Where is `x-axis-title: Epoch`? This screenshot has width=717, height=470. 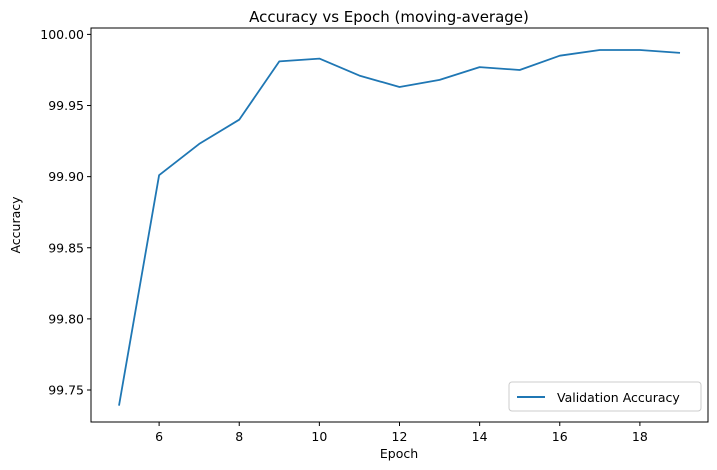
x-axis-title: Epoch is located at coordinates (399, 453).